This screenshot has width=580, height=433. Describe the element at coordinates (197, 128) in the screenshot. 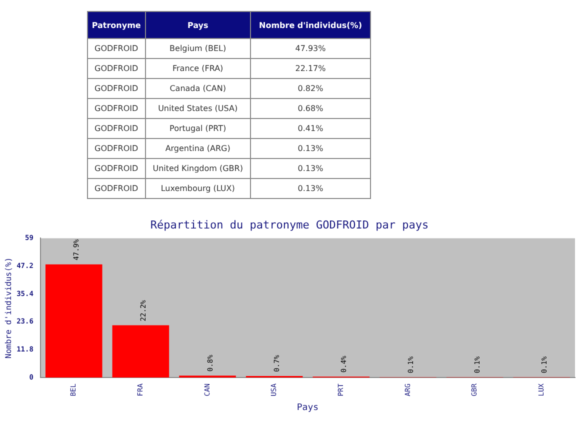

I see `category-label: Portugal (PRT)` at that location.